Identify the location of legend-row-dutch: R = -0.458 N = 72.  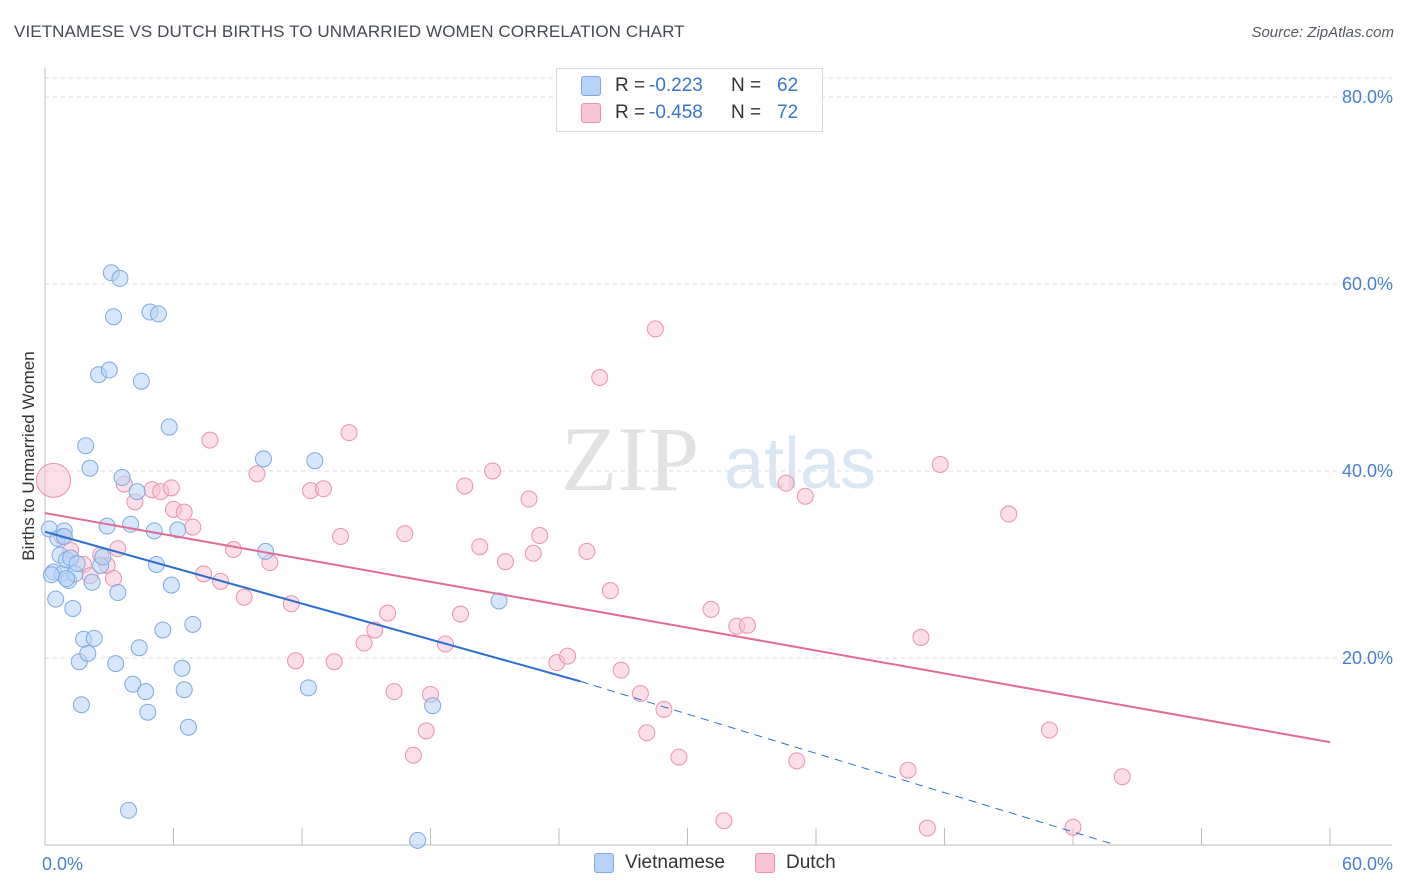
(689, 113).